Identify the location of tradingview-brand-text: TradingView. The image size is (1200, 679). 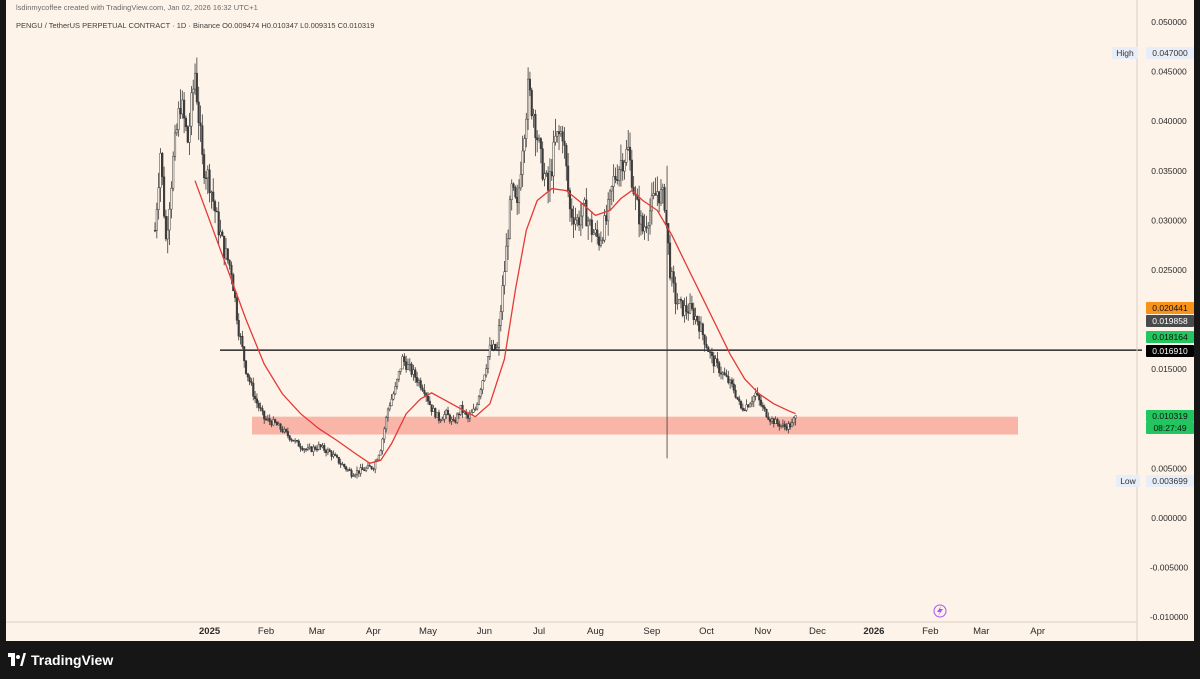
(72, 660).